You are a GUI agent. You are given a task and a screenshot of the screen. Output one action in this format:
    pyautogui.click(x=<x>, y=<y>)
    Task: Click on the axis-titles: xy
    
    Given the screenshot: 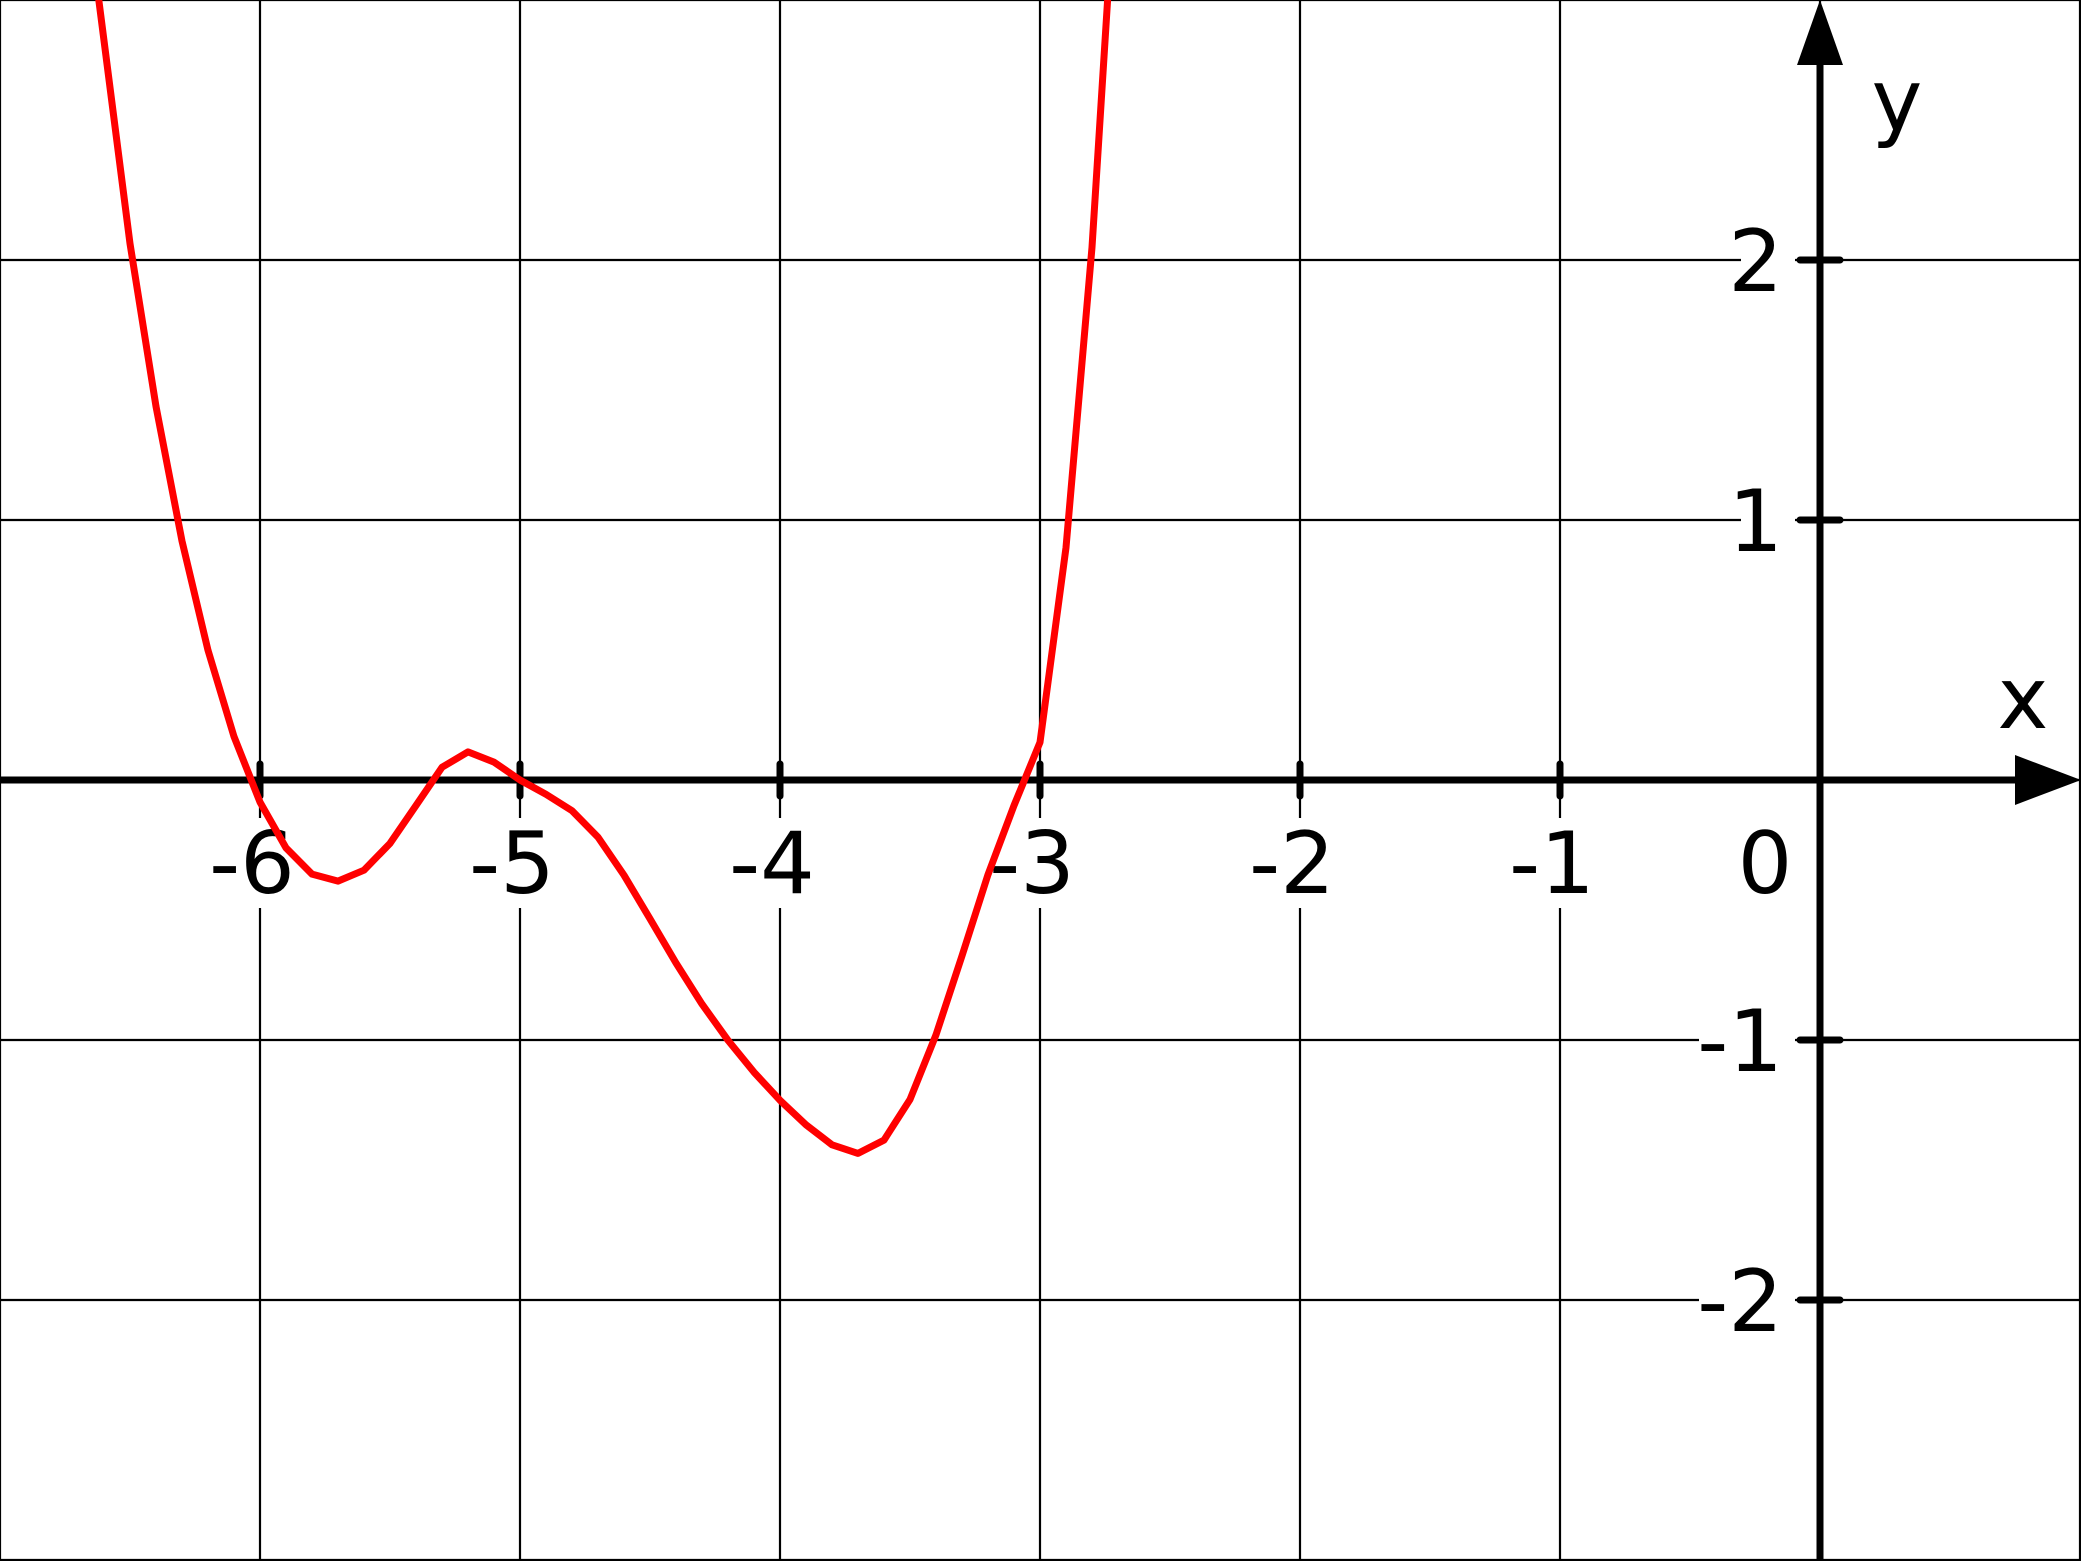 What is the action you would take?
    pyautogui.click(x=1960, y=400)
    